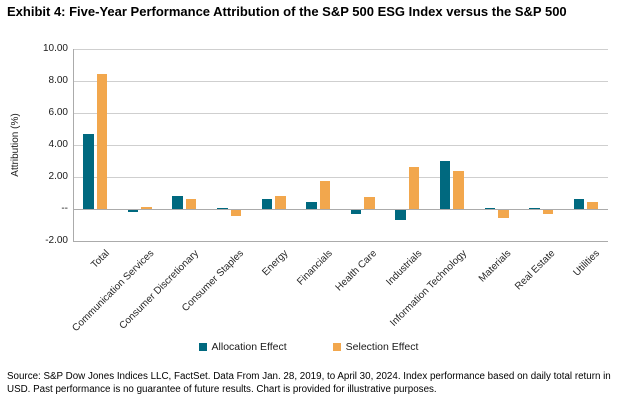  I want to click on y-axis-title: Attribution (%), so click(15, 145).